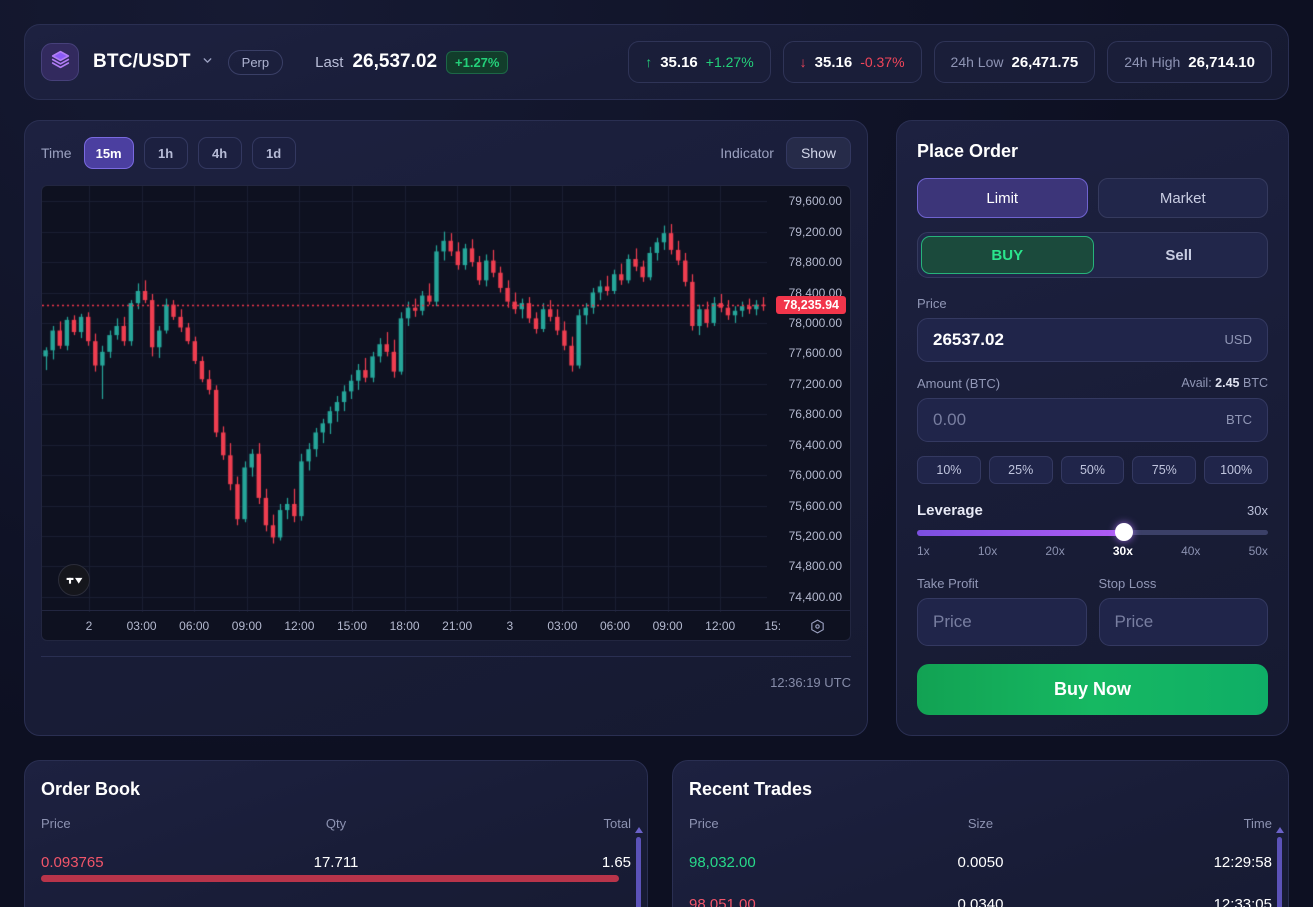  I want to click on time-label: Time, so click(56, 153).